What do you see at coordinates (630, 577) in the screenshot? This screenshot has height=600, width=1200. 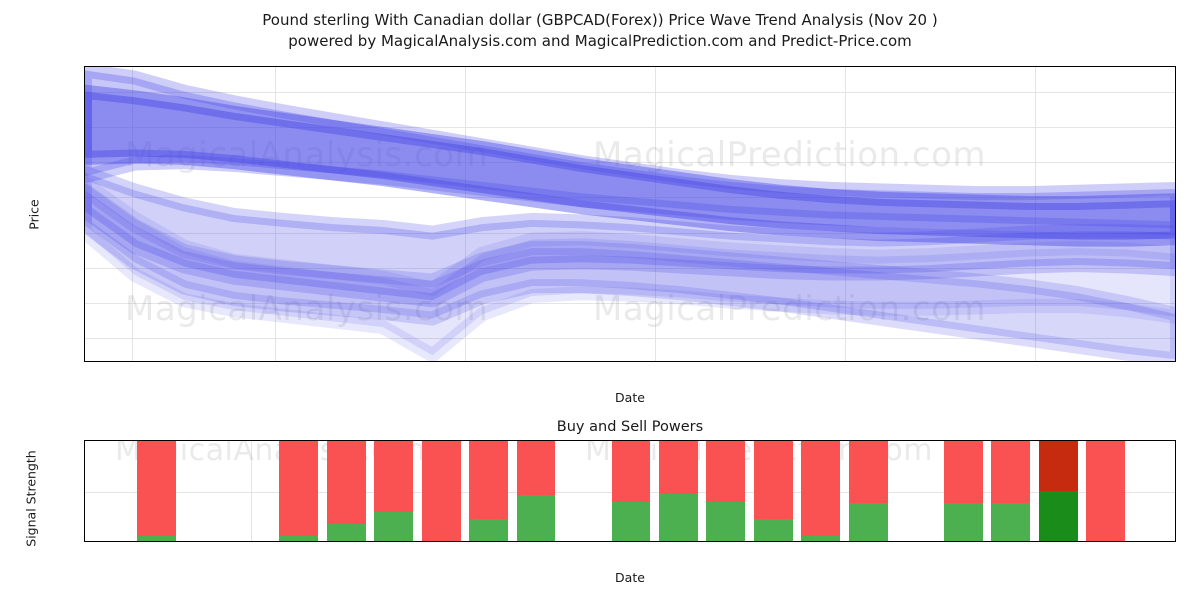 I see `power-x-axis-label-holder: Date` at bounding box center [630, 577].